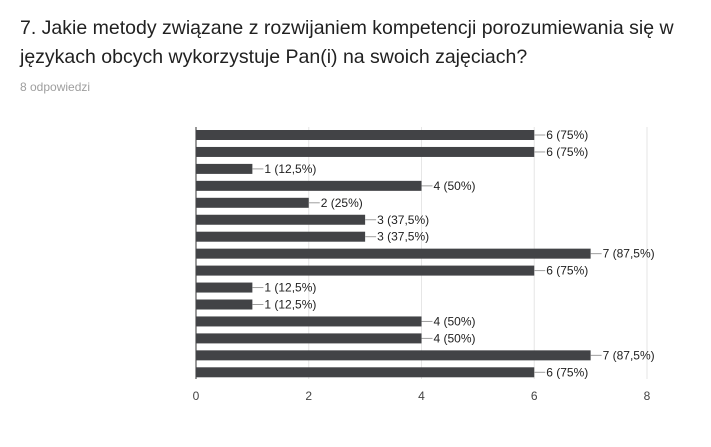 This screenshot has height=447, width=711. Describe the element at coordinates (196, 396) in the screenshot. I see `x-tick-label: 0` at that location.